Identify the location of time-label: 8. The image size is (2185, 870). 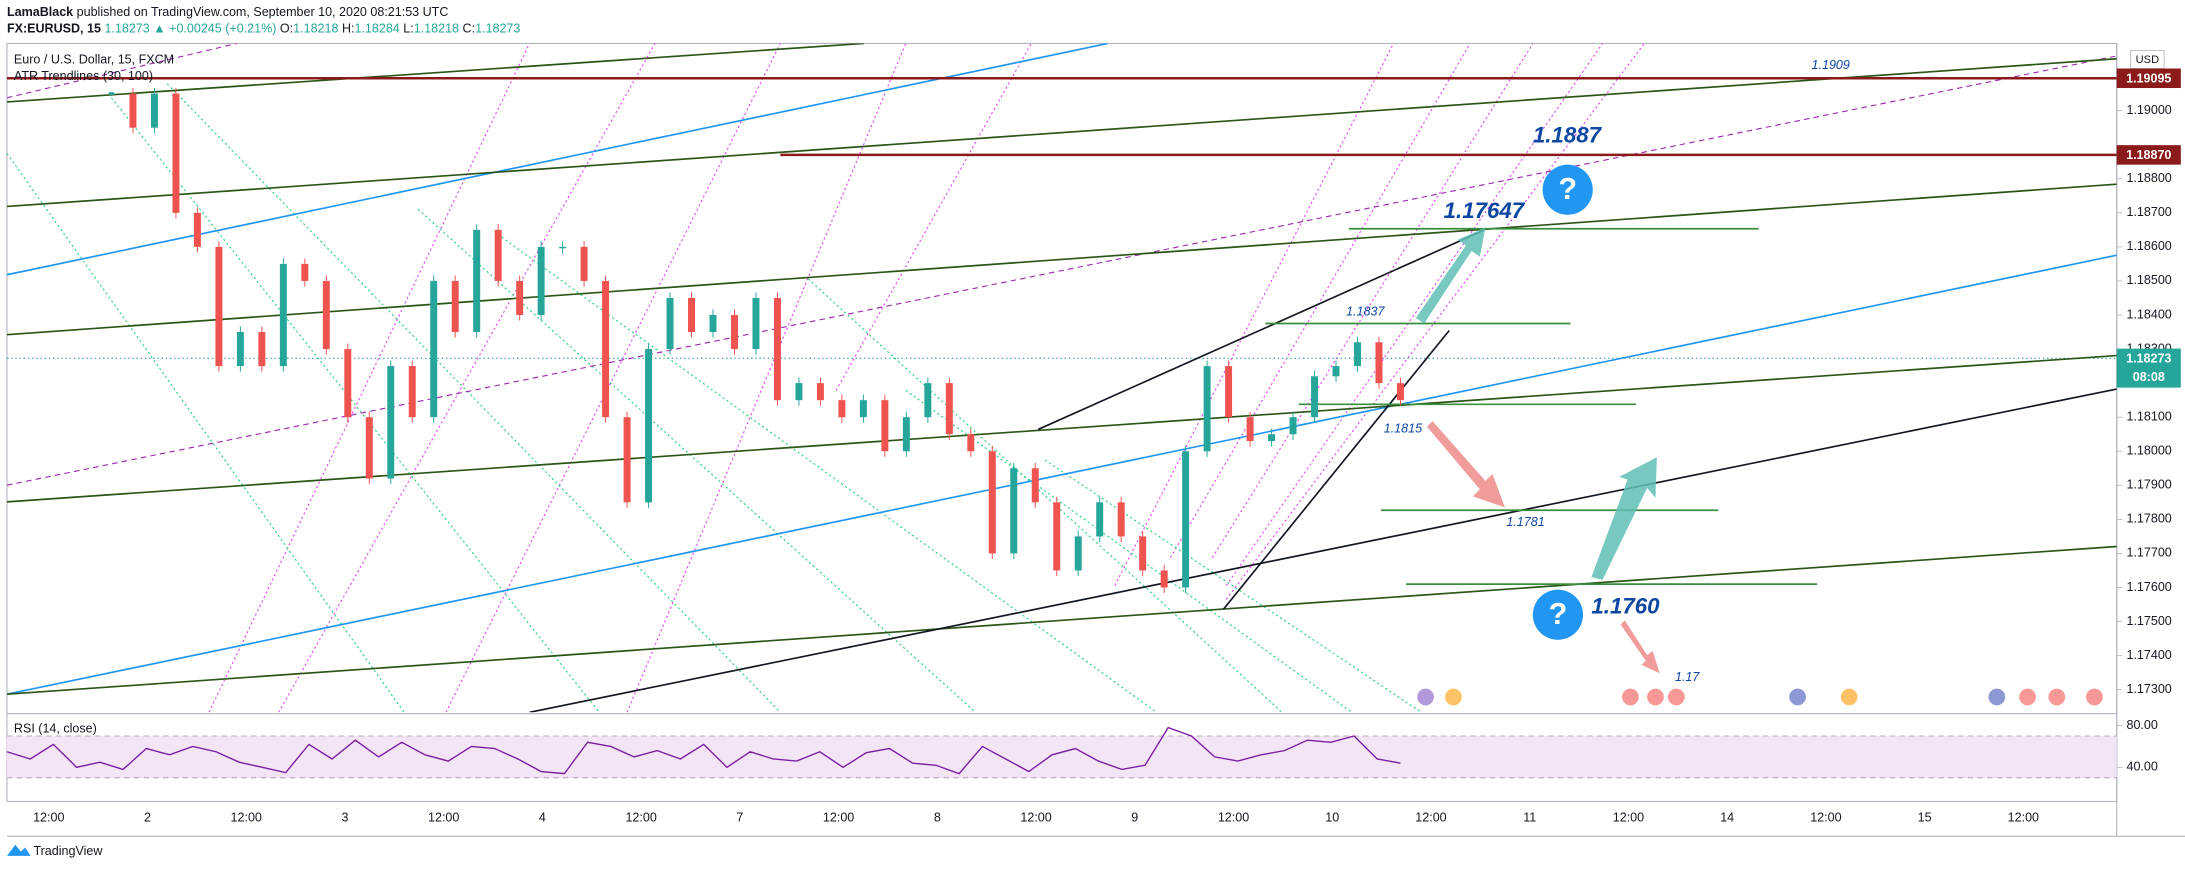
(937, 818).